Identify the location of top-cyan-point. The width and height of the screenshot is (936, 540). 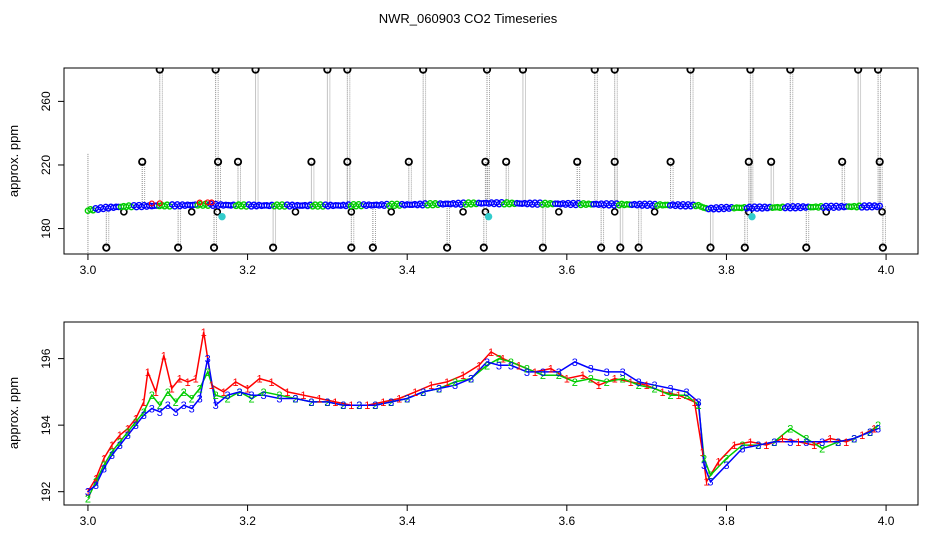
(222, 216).